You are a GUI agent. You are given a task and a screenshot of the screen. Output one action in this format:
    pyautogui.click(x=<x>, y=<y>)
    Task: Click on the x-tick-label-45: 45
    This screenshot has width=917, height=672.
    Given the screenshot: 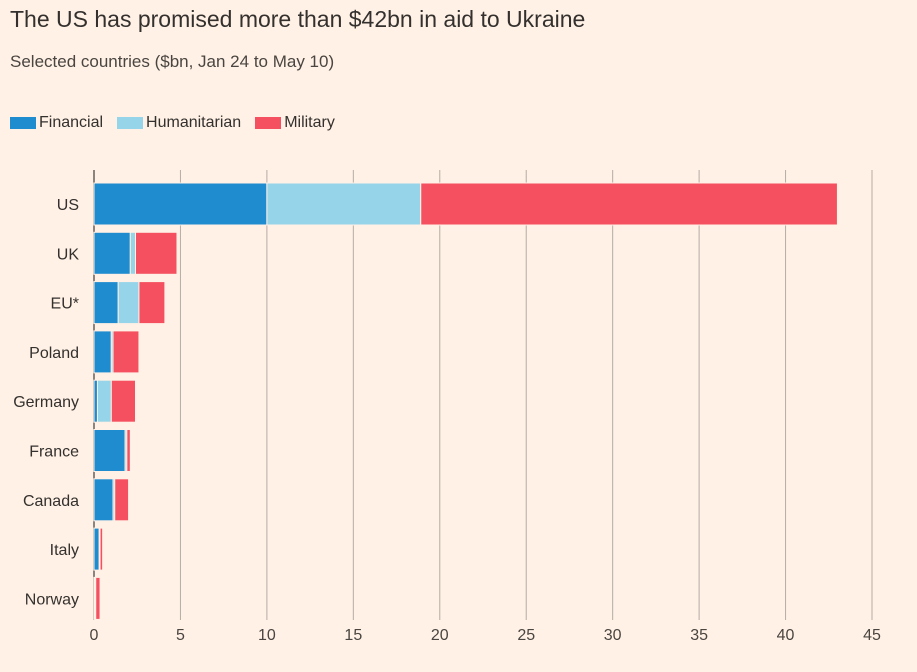 What is the action you would take?
    pyautogui.click(x=872, y=635)
    